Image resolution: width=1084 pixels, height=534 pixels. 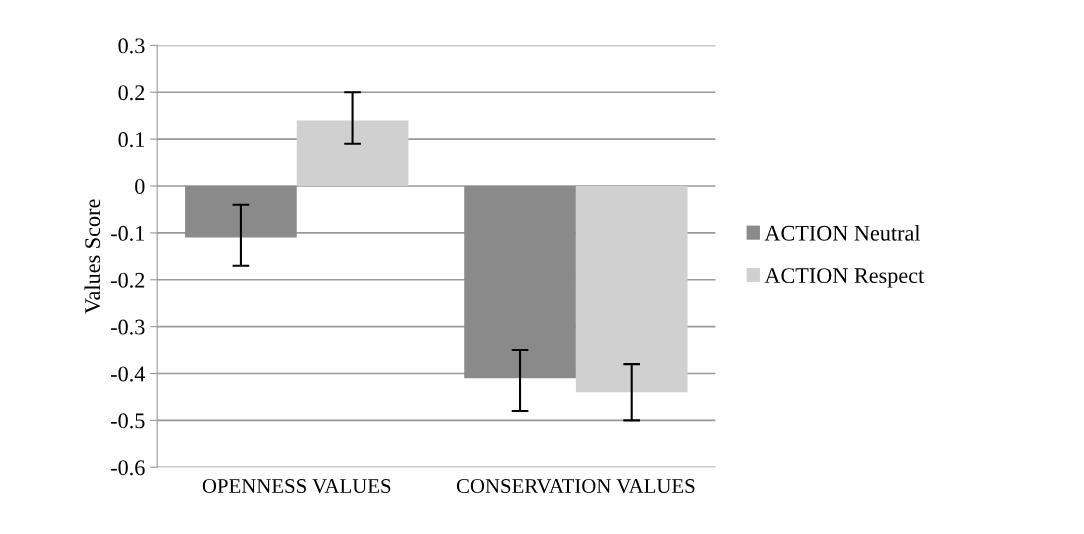 What do you see at coordinates (128, 421) in the screenshot?
I see `y-tick-label: -0.5` at bounding box center [128, 421].